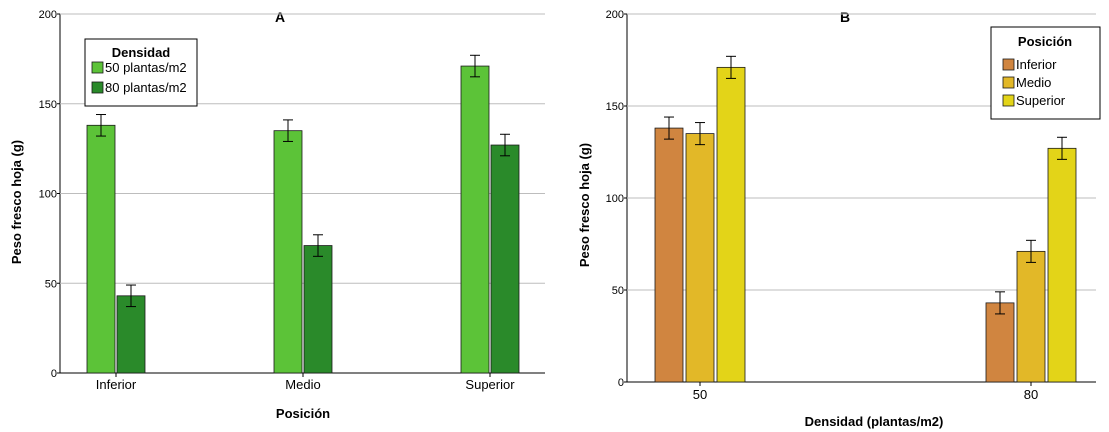 The width and height of the screenshot is (1109, 432). Describe the element at coordinates (116, 384) in the screenshot. I see `x-tick-label: Inferior` at that location.